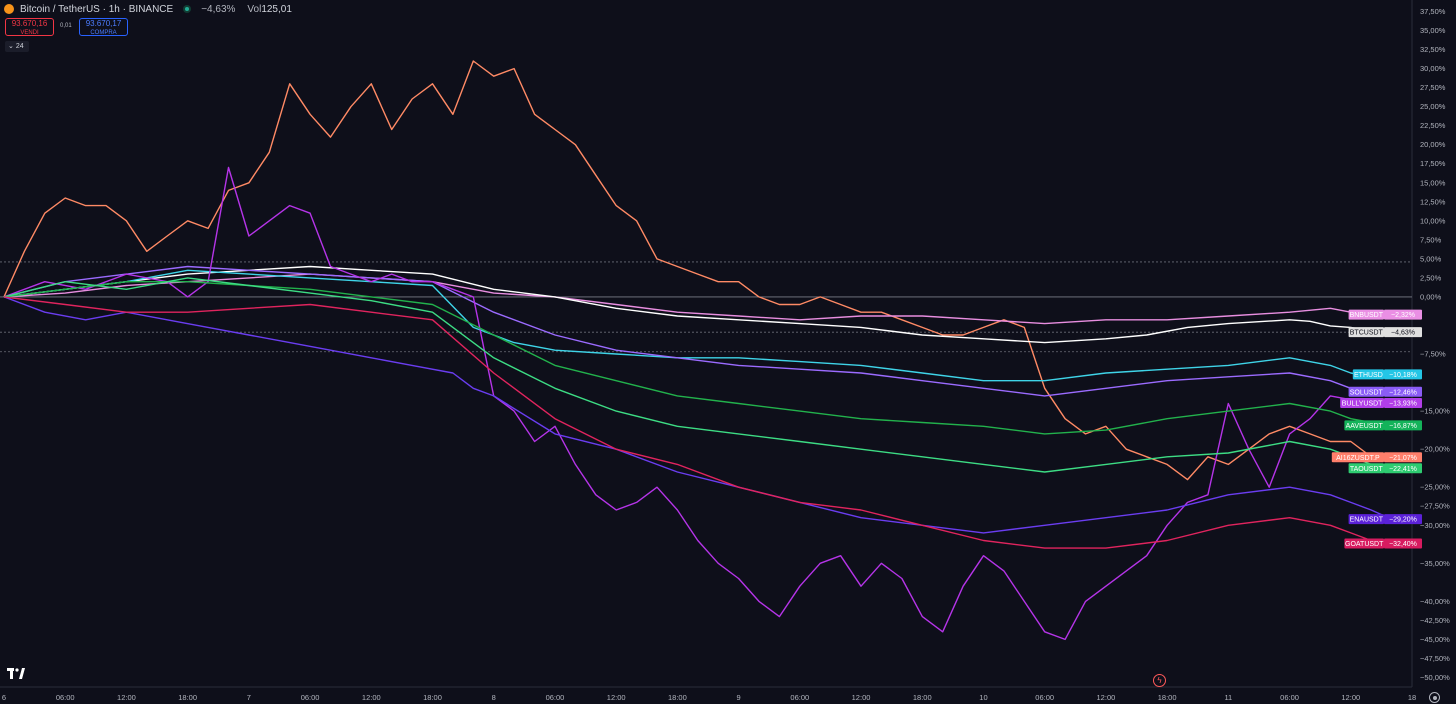  I want to click on series-tag-name: SOLUSDT, so click(1367, 392).